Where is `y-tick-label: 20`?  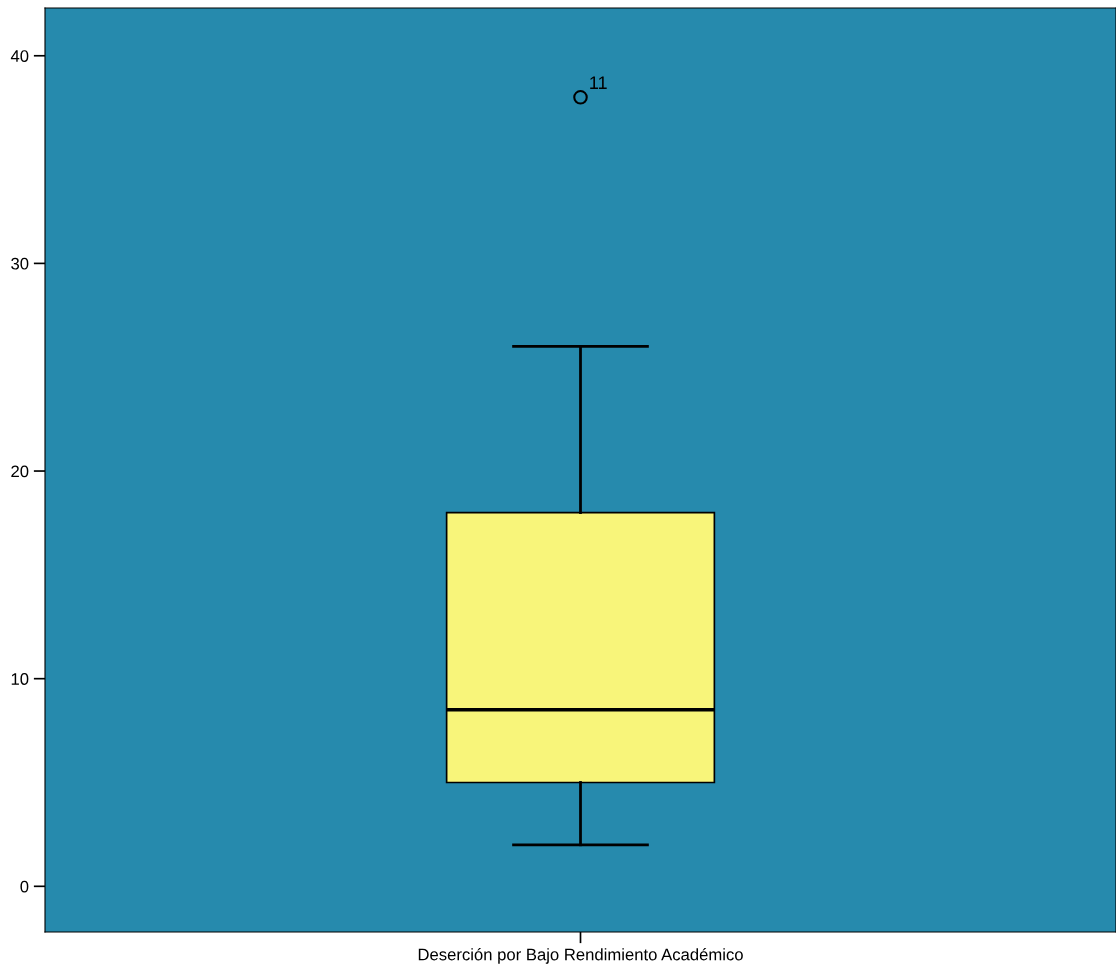
y-tick-label: 20 is located at coordinates (20, 471).